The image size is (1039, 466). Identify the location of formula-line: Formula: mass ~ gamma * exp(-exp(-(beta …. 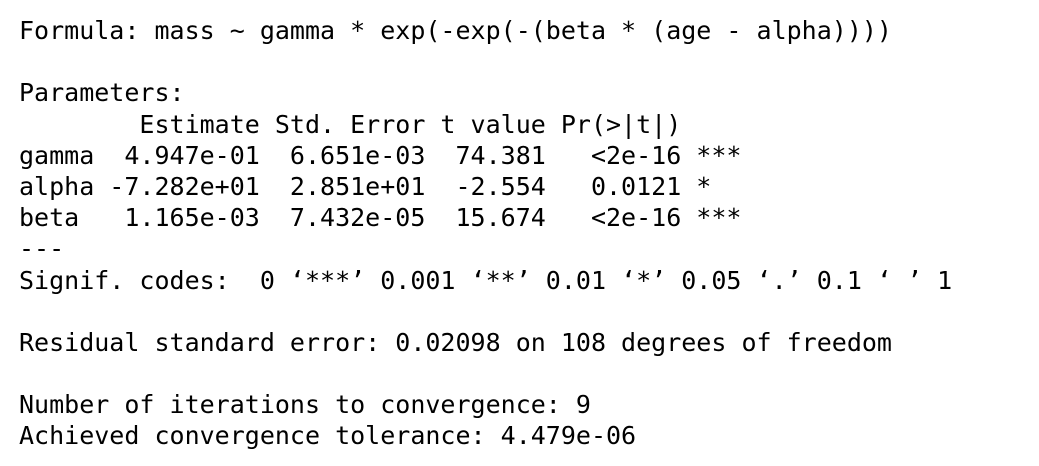
(455, 30).